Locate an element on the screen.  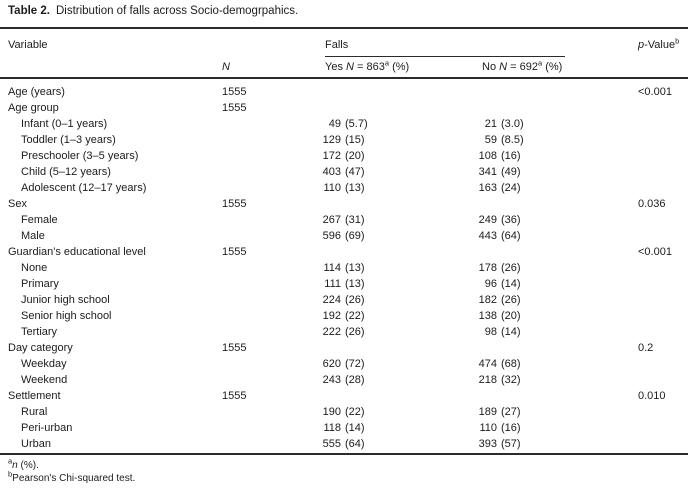
table-row: Weekend 243 (28) 218 (32) is located at coordinates (344, 380).